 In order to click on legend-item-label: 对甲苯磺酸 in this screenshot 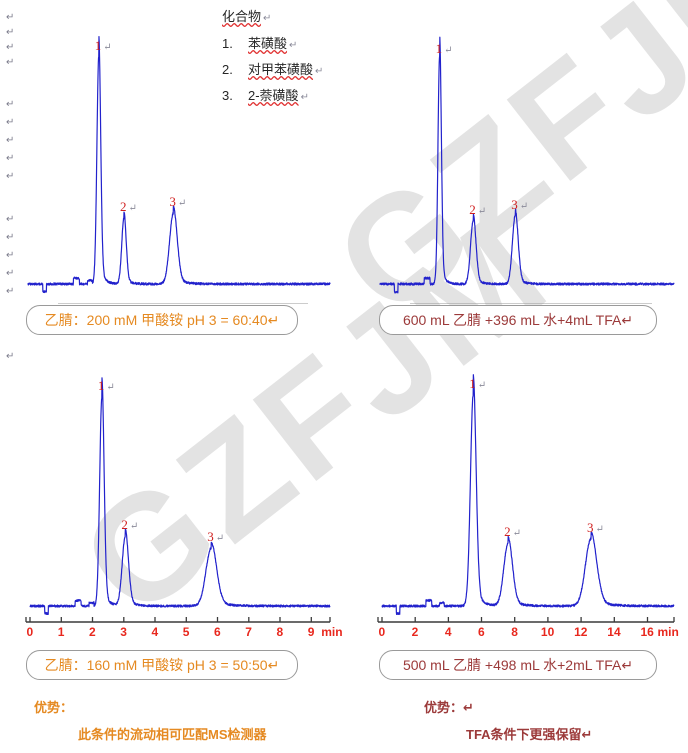, I will do `click(281, 69)`.